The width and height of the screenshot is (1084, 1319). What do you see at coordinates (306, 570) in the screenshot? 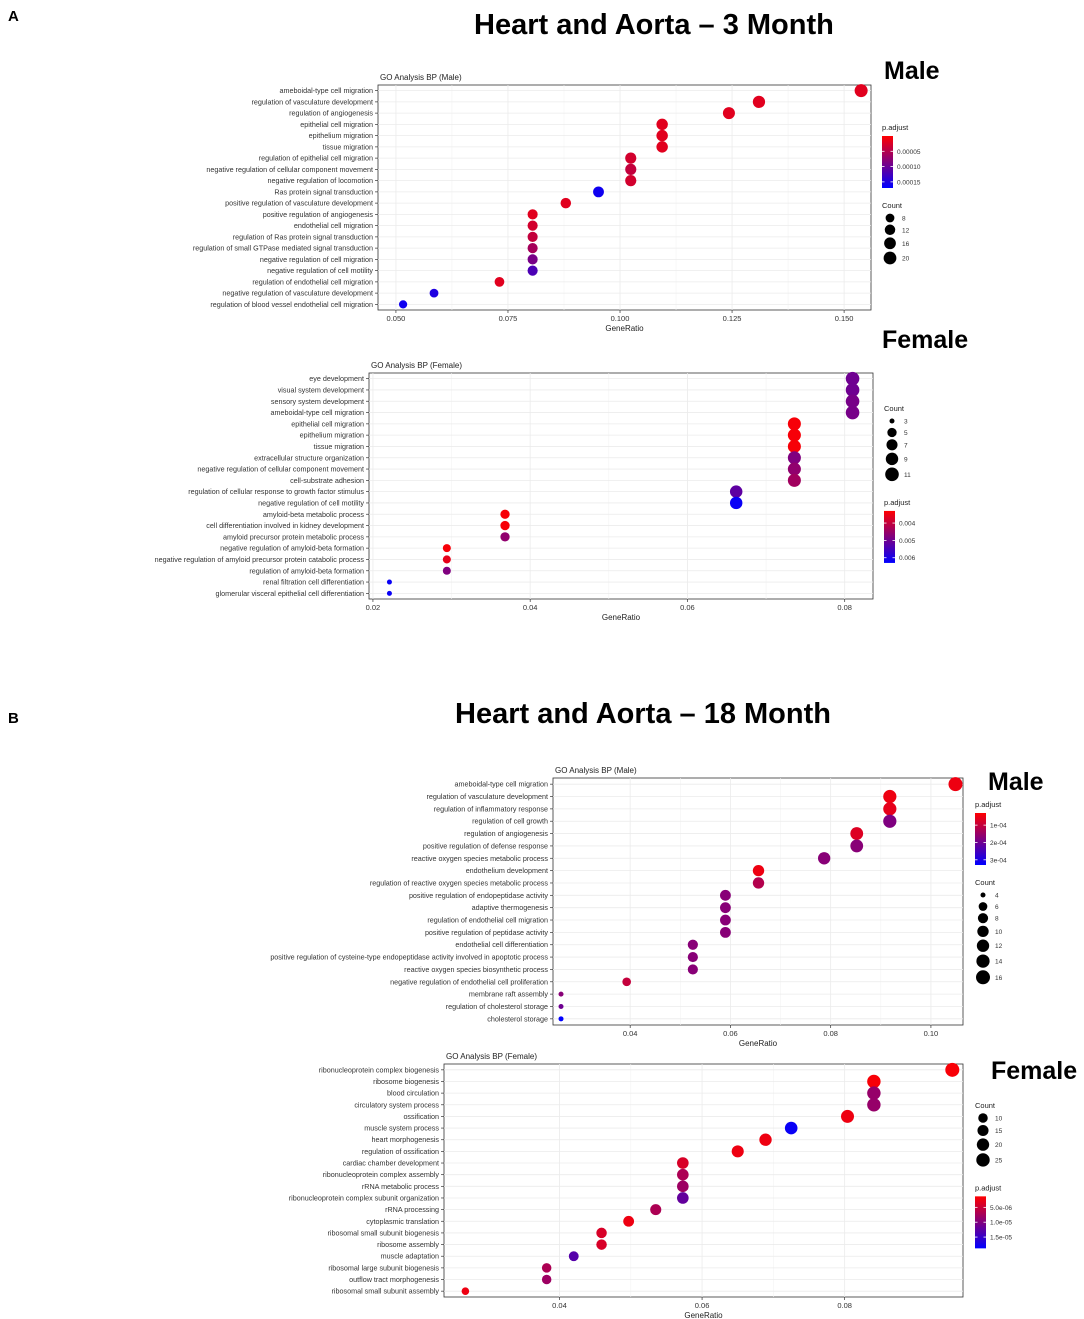
I see `y-tick-label: regulation of amyloid-beta formation` at bounding box center [306, 570].